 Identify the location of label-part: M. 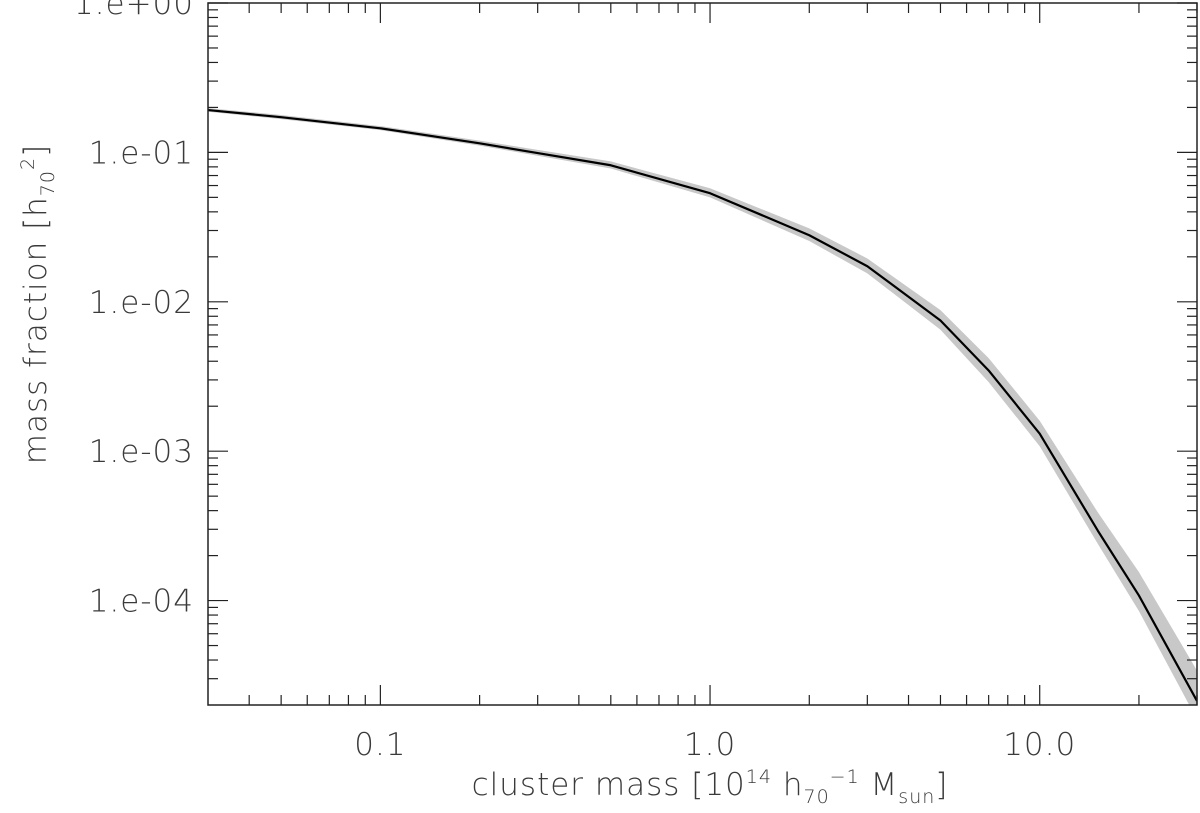
(879, 785).